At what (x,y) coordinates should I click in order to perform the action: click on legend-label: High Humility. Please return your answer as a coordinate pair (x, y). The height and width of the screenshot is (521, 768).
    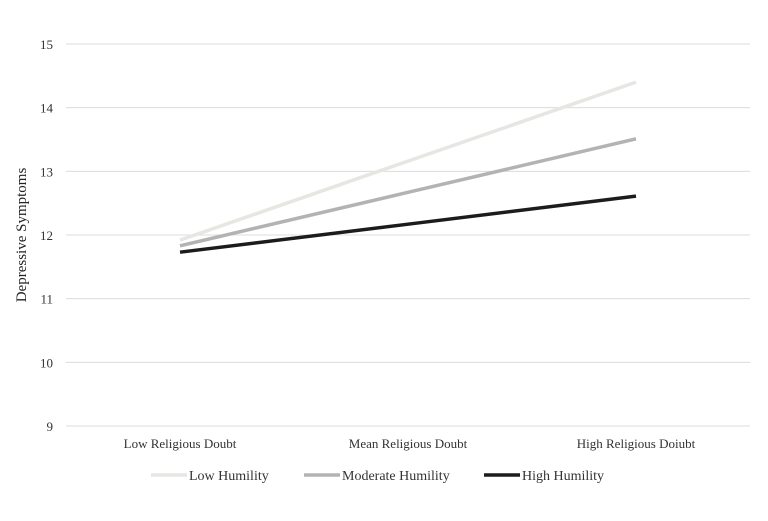
    Looking at the image, I should click on (563, 476).